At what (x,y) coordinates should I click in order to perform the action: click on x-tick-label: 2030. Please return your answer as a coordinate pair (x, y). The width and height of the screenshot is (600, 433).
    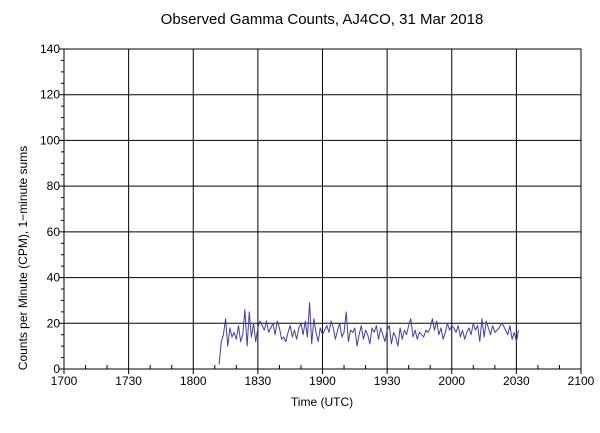
    Looking at the image, I should click on (516, 381).